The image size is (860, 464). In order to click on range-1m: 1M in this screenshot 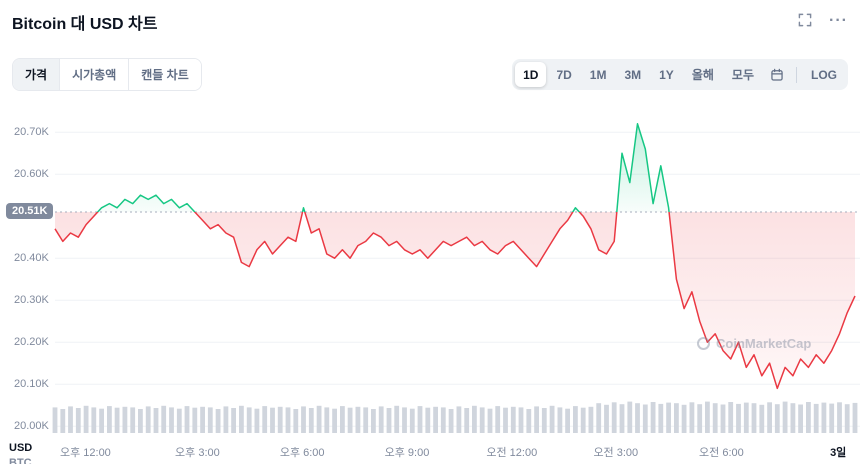, I will do `click(598, 74)`.